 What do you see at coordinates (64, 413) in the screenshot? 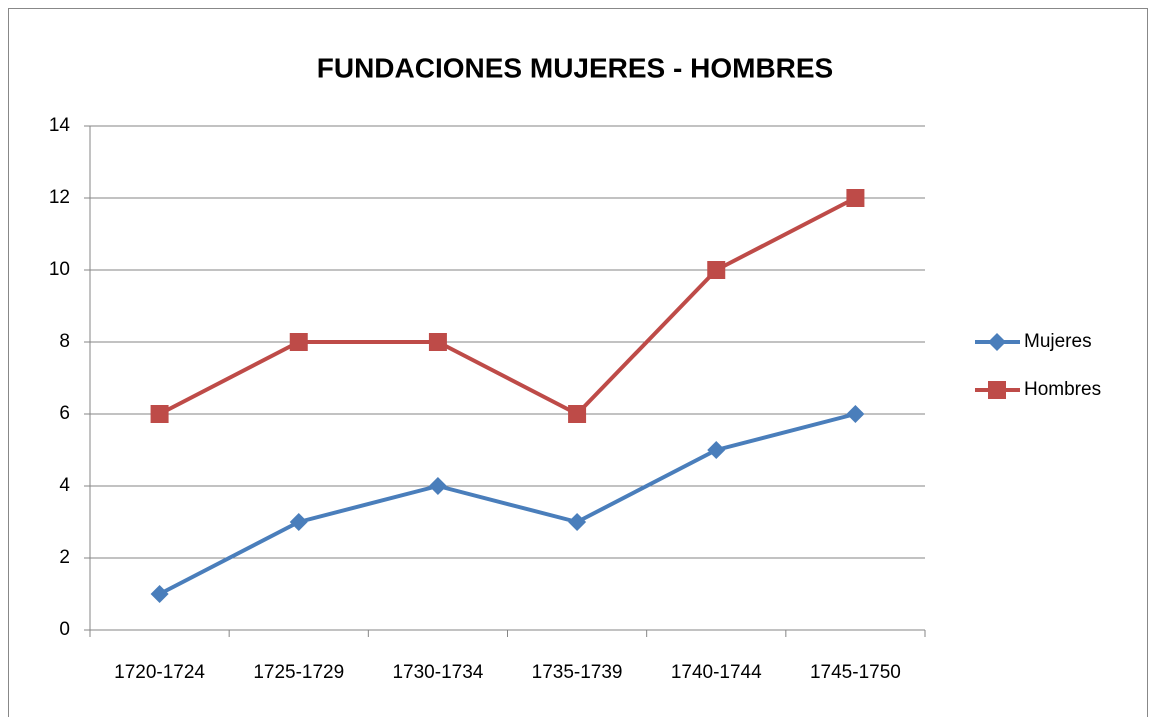
I see `y-tick-label: 6` at bounding box center [64, 413].